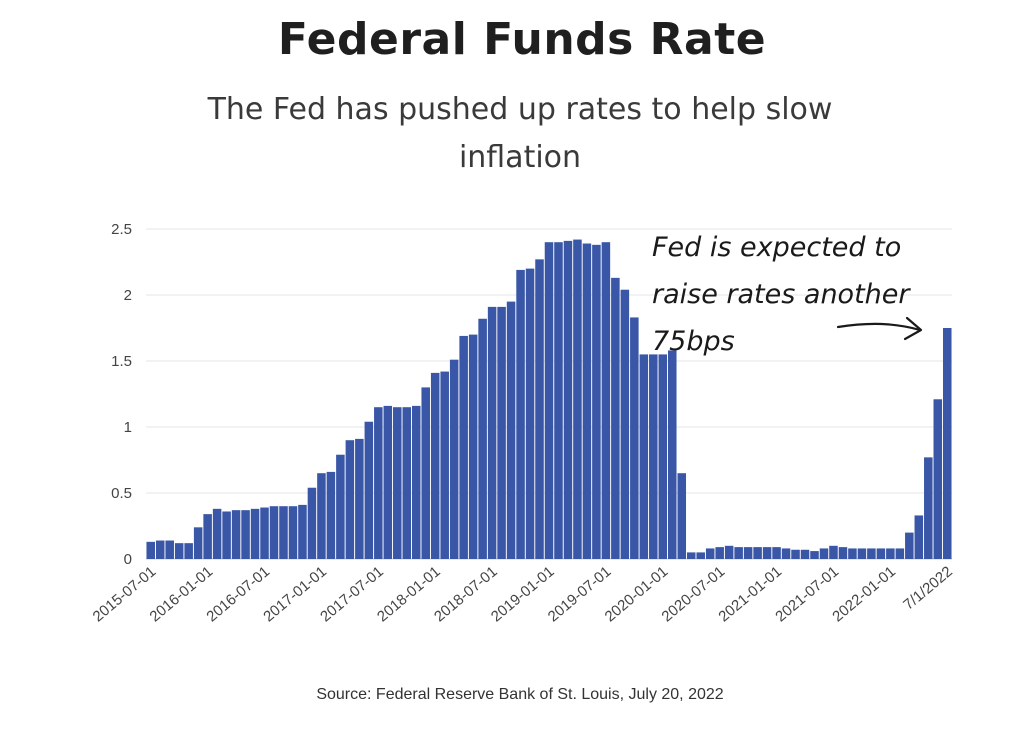 Image resolution: width=1024 pixels, height=741 pixels. Describe the element at coordinates (864, 594) in the screenshot. I see `x-tick-label: 2022-01-01` at that location.